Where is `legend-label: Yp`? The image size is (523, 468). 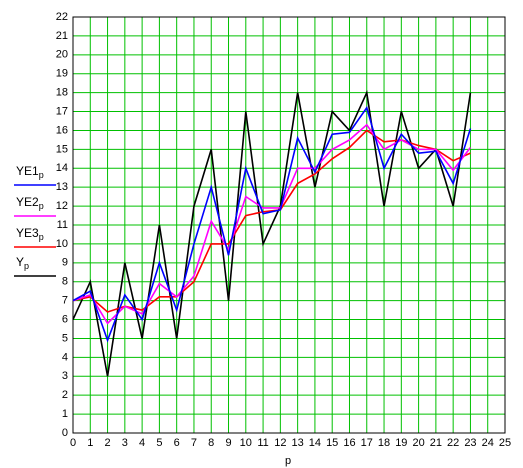
legend-label: Yp is located at coordinates (22, 263).